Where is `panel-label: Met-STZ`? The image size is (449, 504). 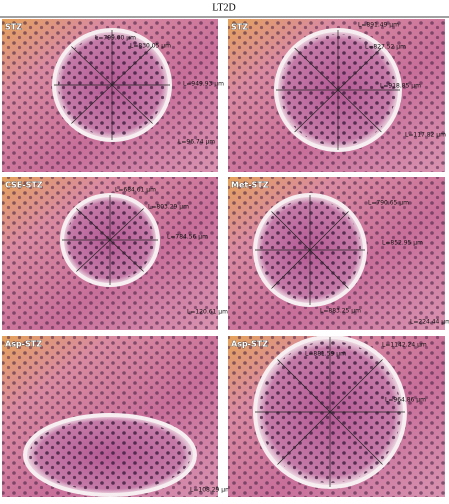 panel-label: Met-STZ is located at coordinates (250, 185).